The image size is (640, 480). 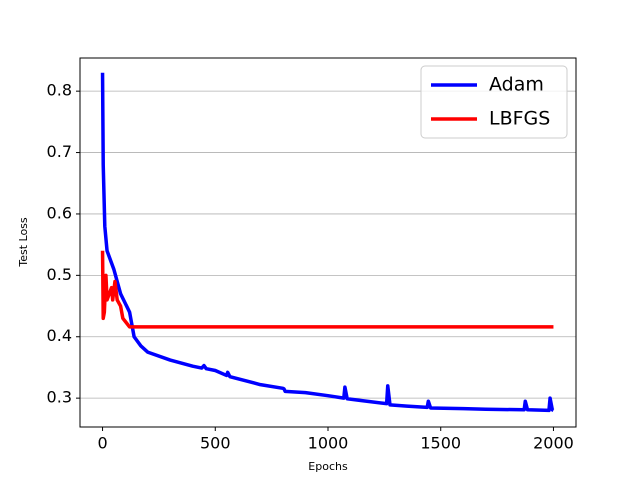 I want to click on legend-label: LBFGS, so click(x=519, y=119).